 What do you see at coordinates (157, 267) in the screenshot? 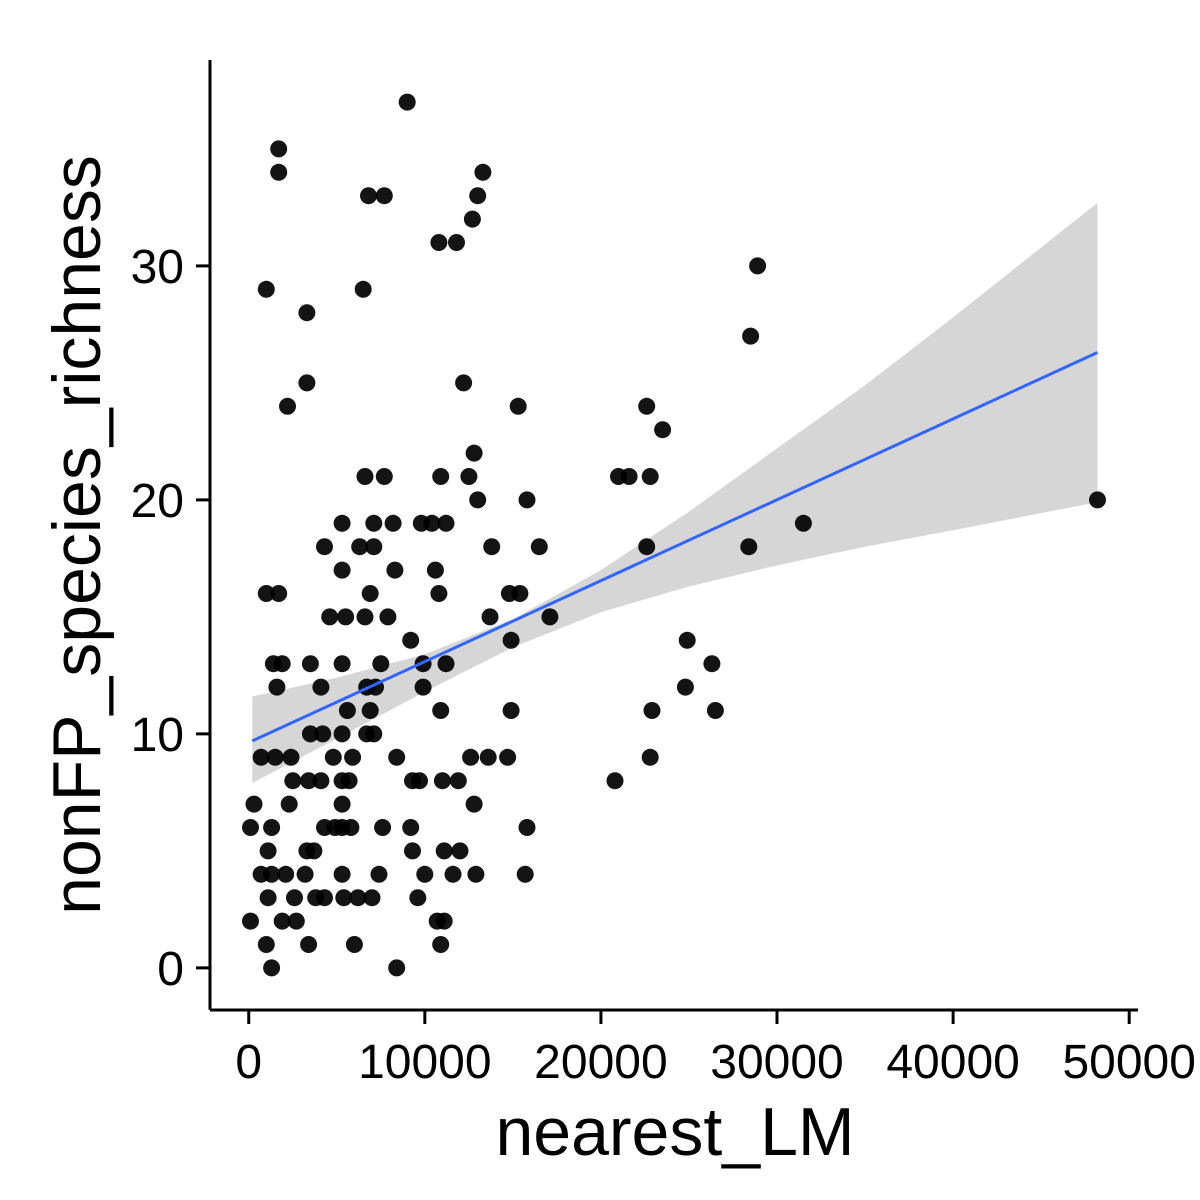
I see `y-tick-label: 30` at bounding box center [157, 267].